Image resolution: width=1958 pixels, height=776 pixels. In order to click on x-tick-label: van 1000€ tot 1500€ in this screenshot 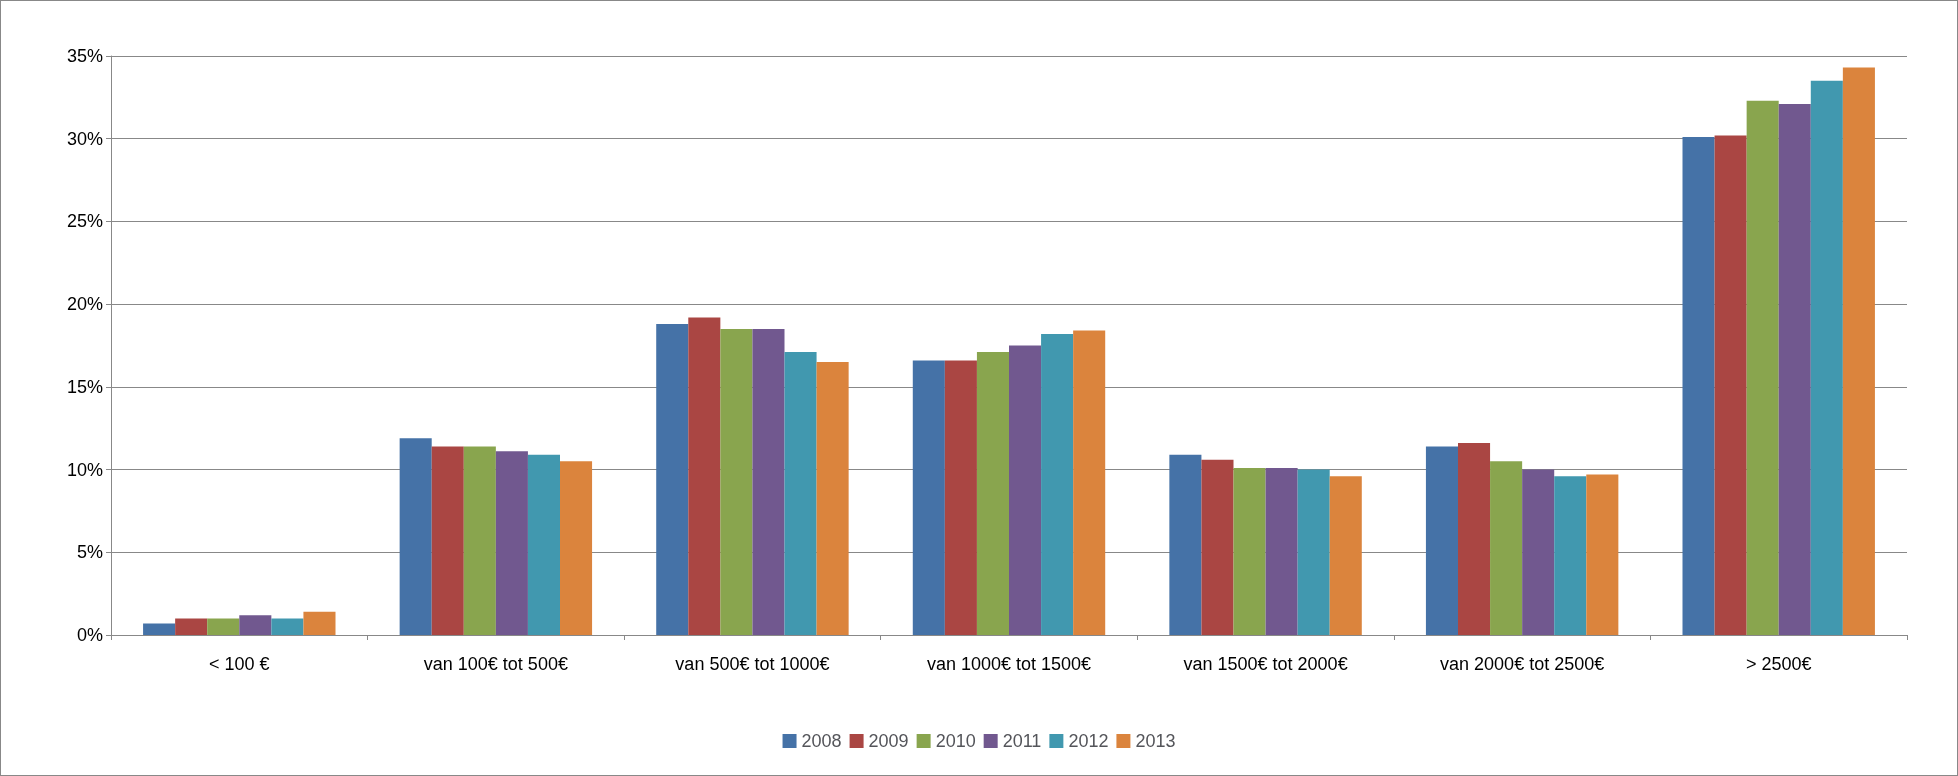, I will do `click(1009, 664)`.